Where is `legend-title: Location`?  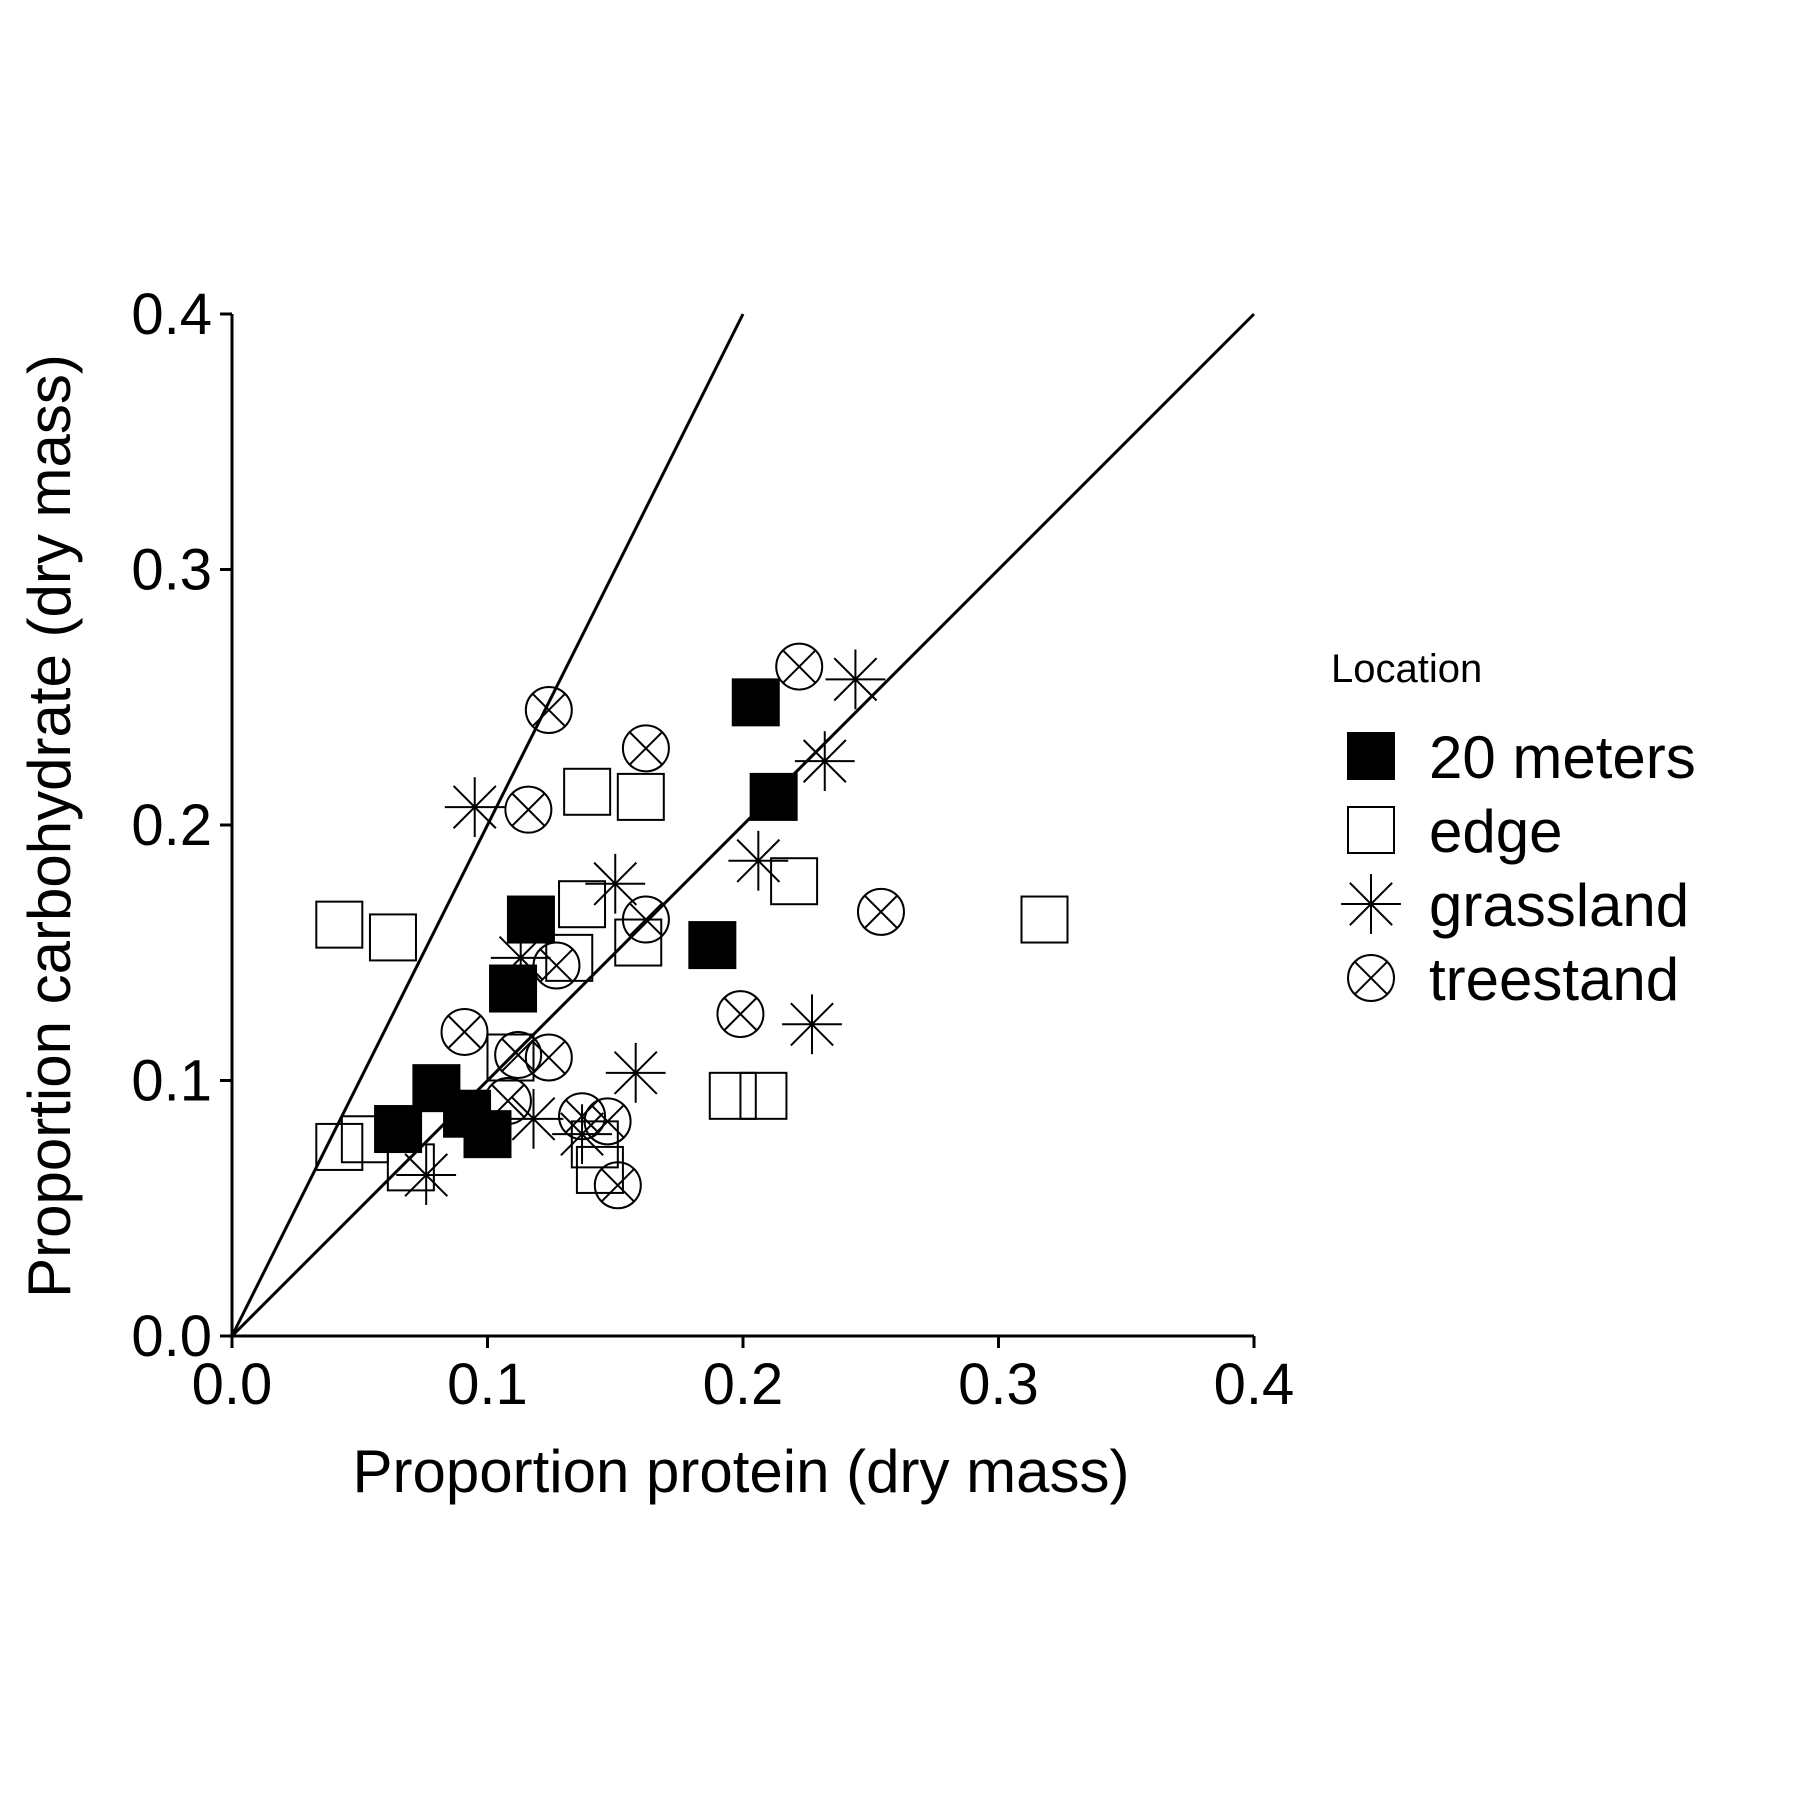 legend-title: Location is located at coordinates (1406, 669).